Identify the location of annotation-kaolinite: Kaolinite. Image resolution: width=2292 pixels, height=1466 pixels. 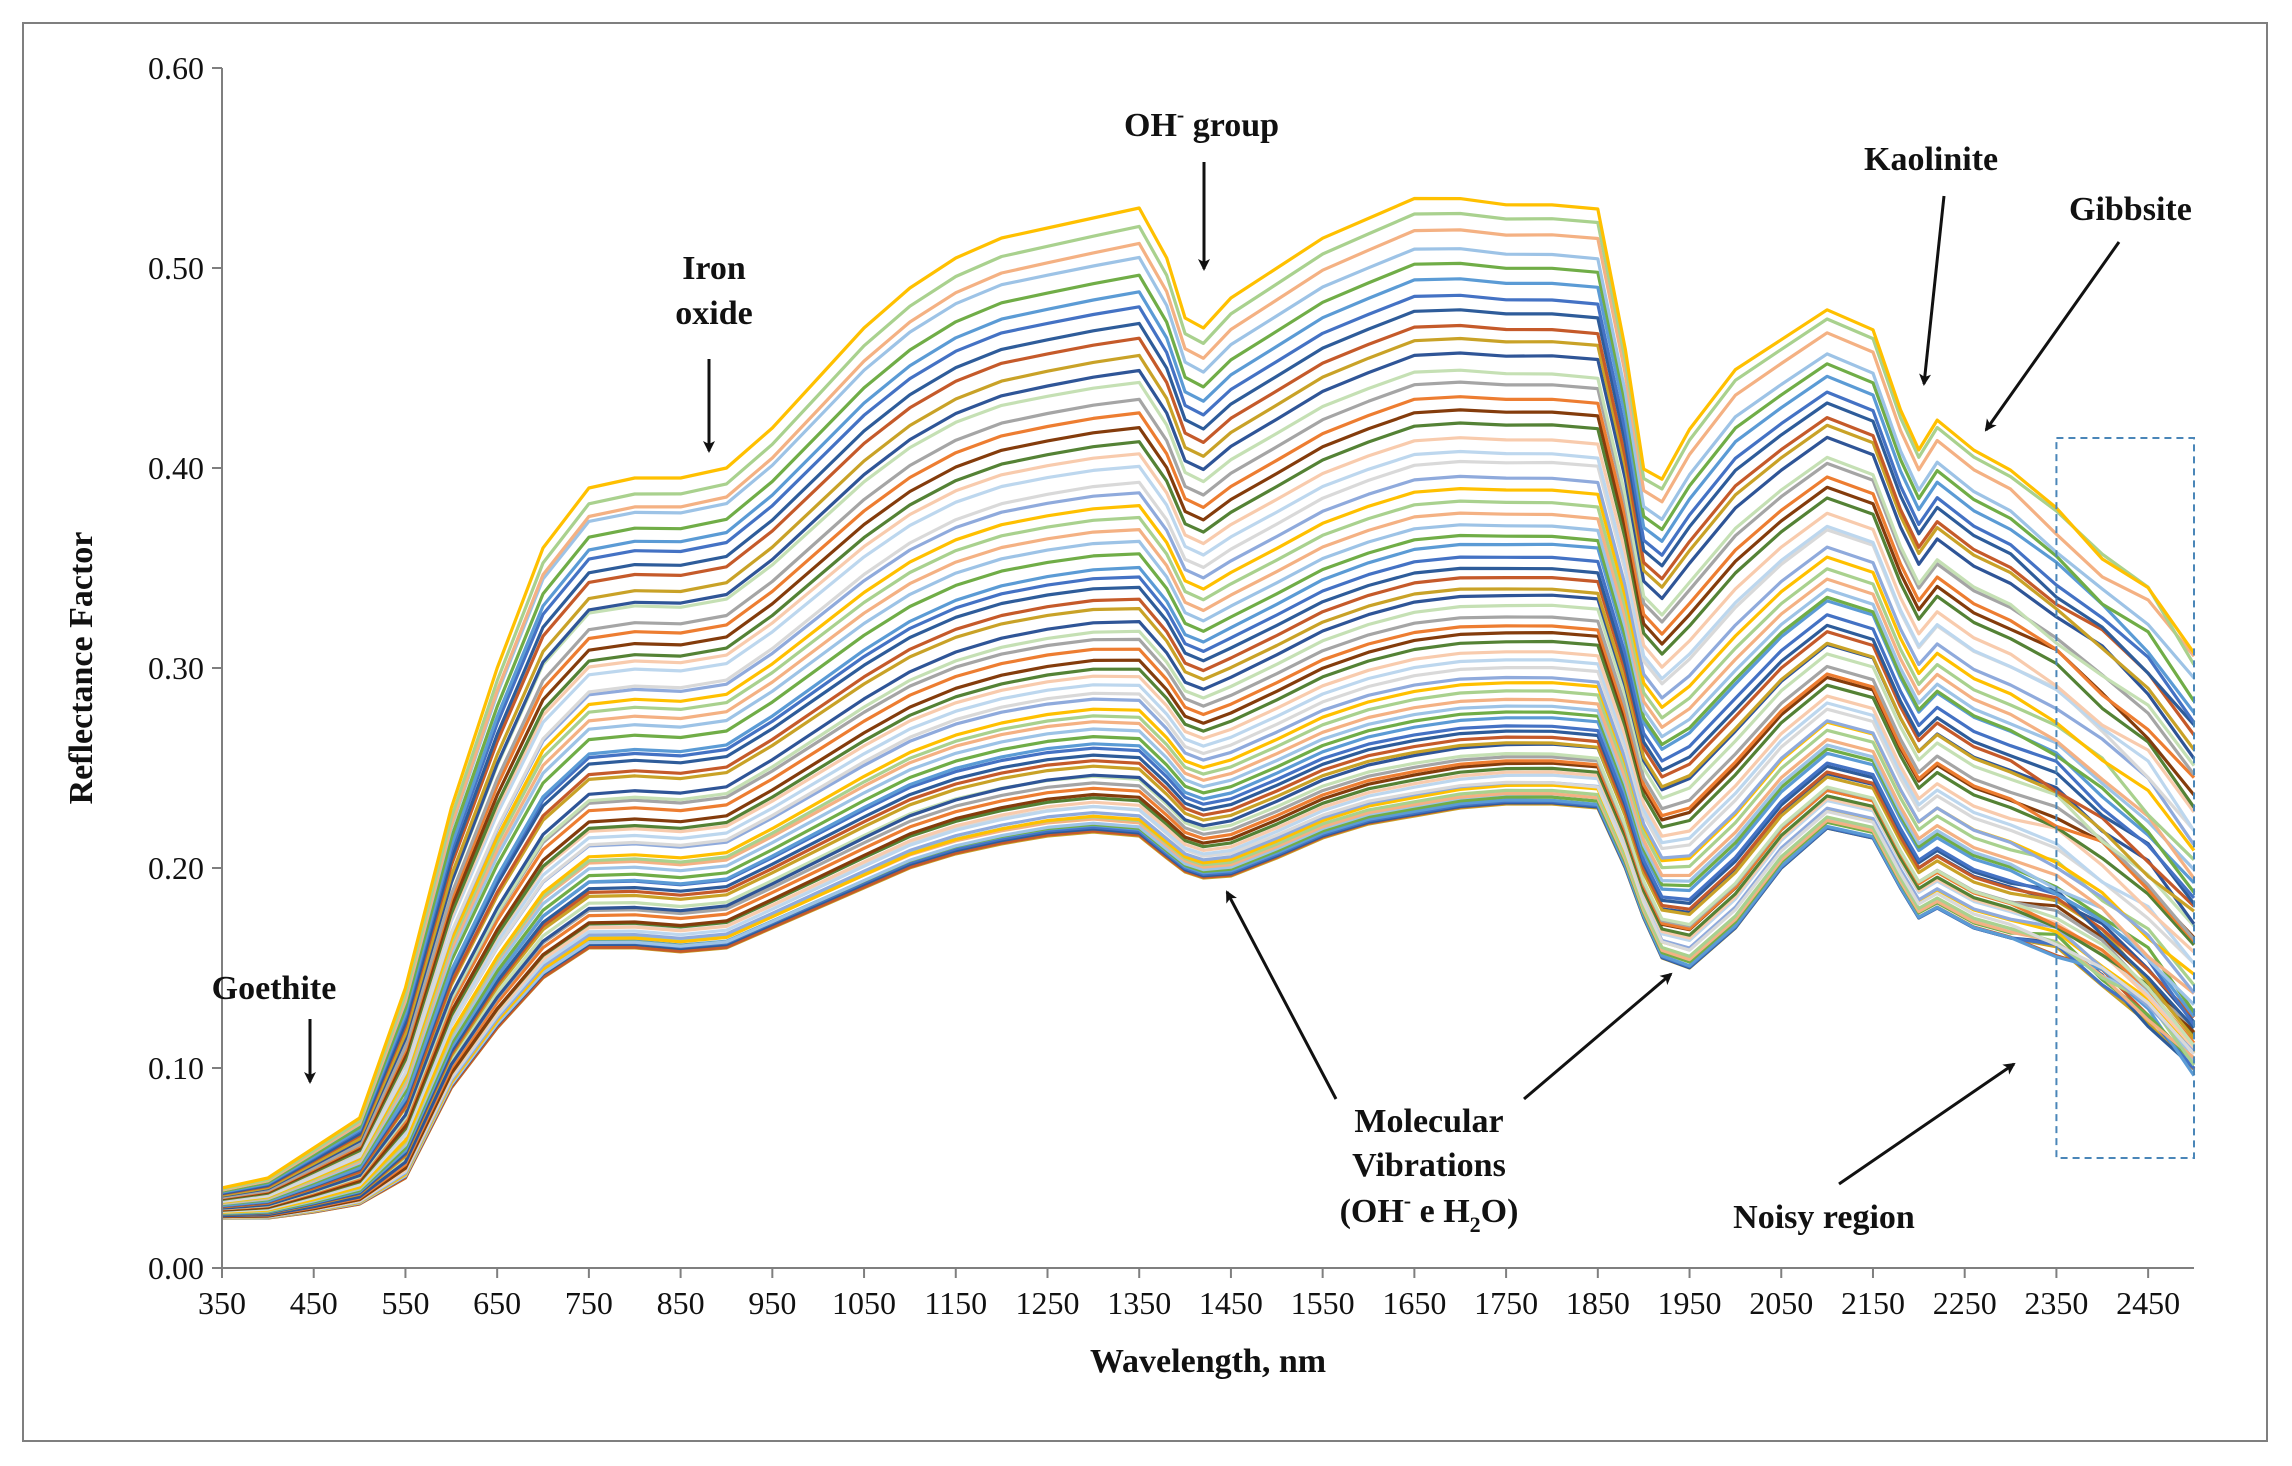
(1931, 159).